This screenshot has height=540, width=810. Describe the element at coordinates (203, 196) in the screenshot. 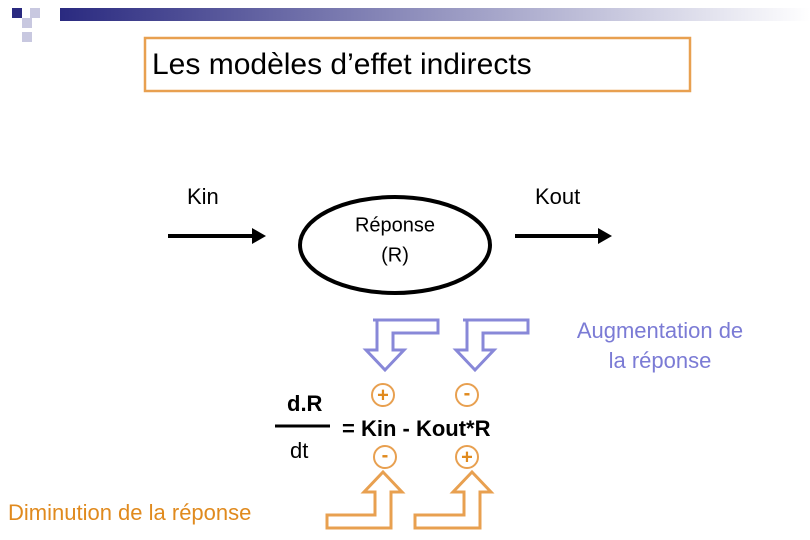

I see `kin-label: Kin` at that location.